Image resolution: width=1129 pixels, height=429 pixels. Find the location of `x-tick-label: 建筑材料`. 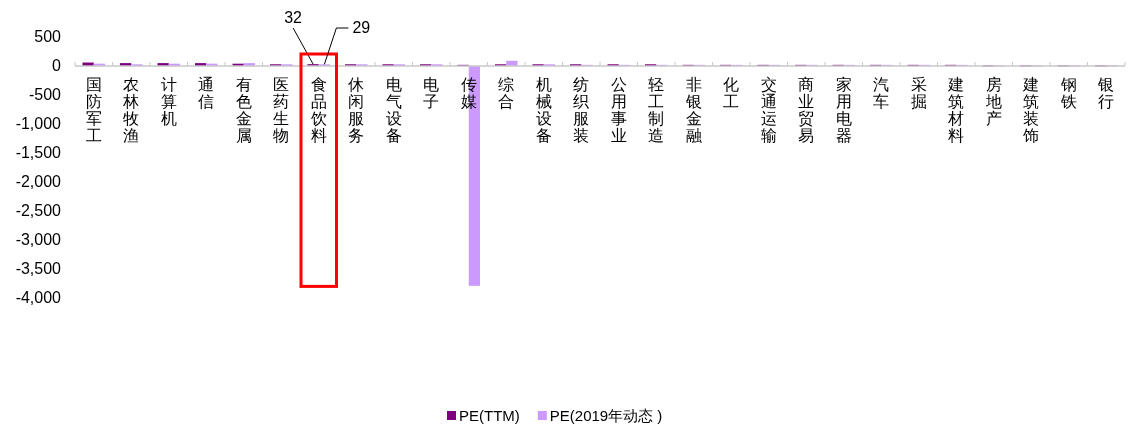

x-tick-label: 建筑材料 is located at coordinates (956, 110).